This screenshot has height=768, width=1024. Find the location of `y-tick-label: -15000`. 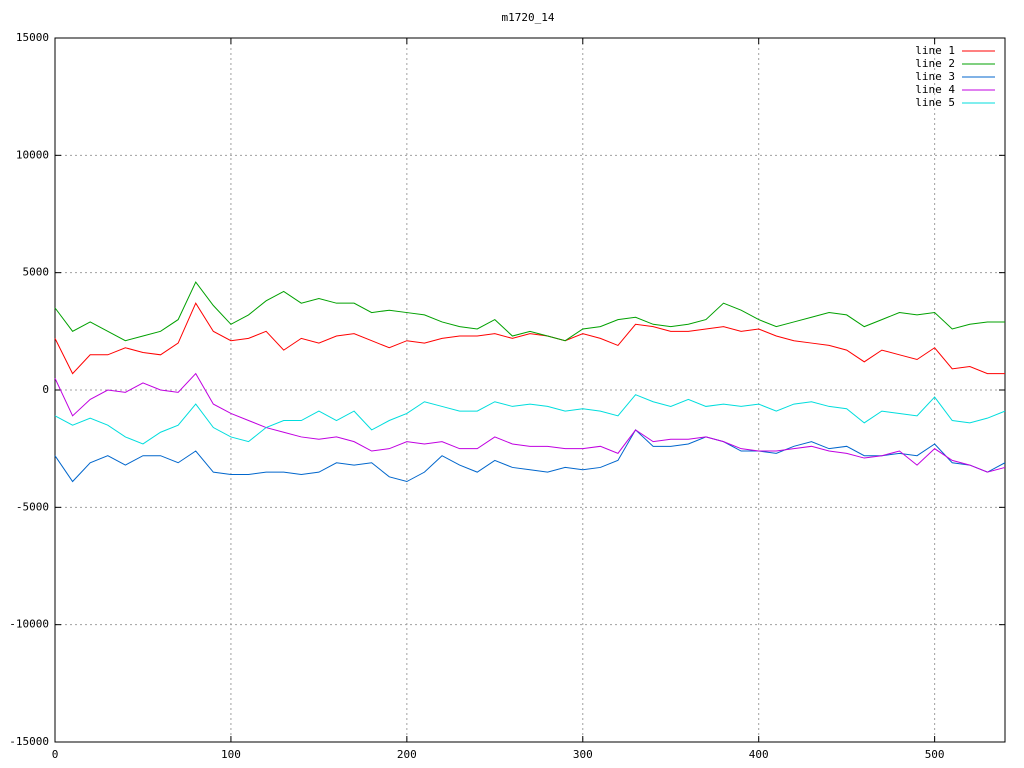

y-tick-label: -15000 is located at coordinates (29, 741).